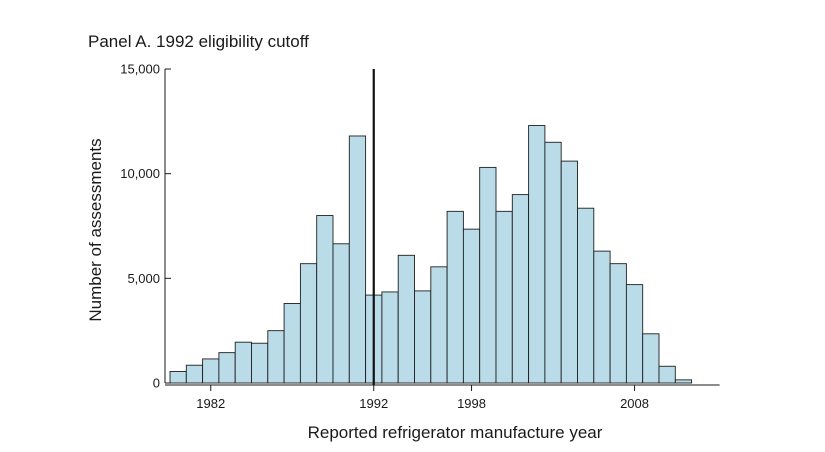  I want to click on bar-2008, so click(634, 334).